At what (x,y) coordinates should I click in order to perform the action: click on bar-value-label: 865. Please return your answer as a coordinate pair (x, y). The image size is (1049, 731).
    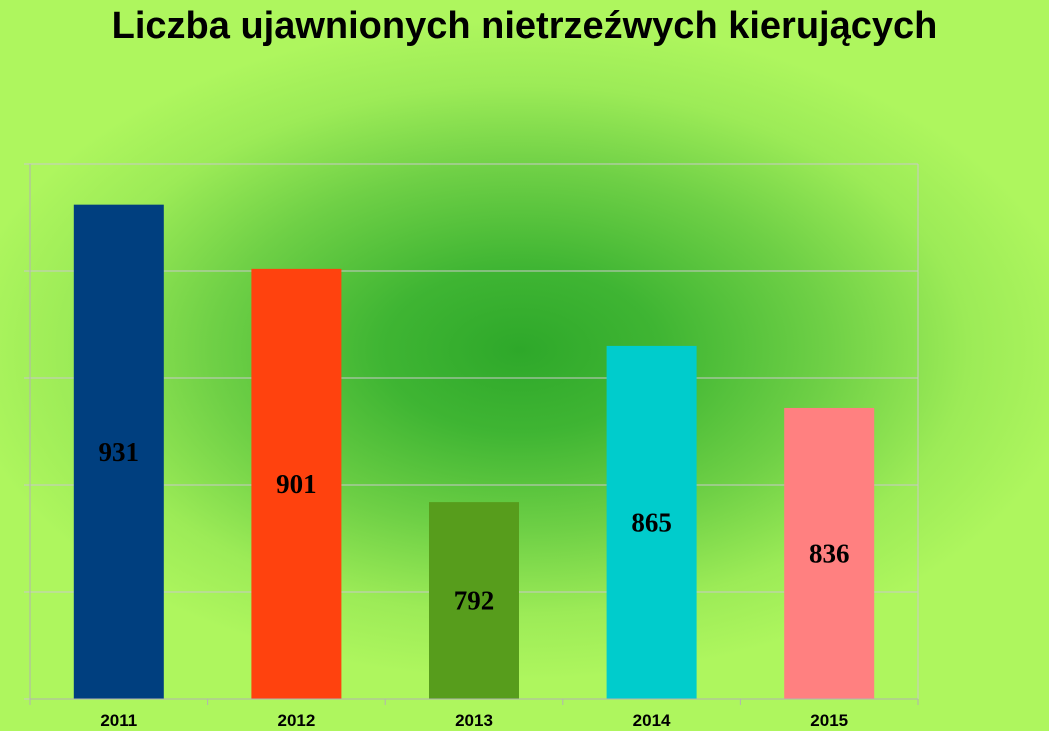
    Looking at the image, I should click on (651, 522).